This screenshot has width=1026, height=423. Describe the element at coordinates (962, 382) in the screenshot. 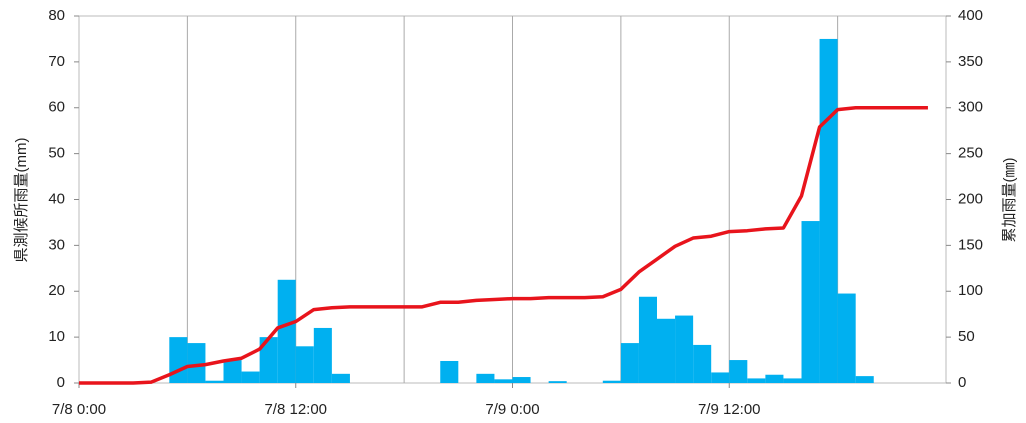

I see `y2-tick-label: 0` at that location.